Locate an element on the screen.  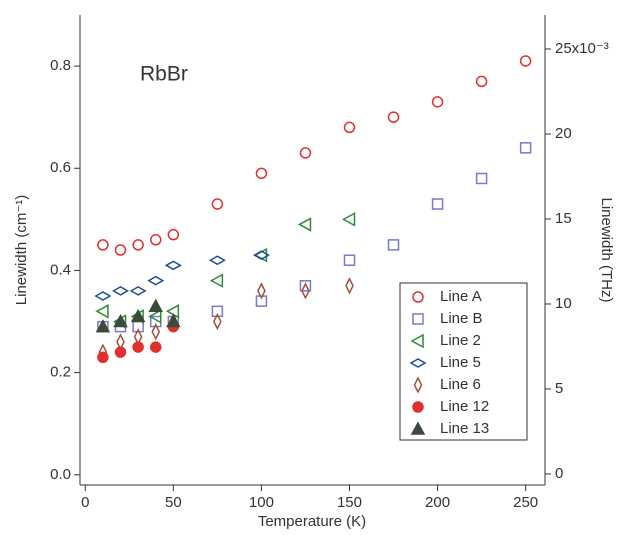
legend-label: Line 13 is located at coordinates (464, 428).